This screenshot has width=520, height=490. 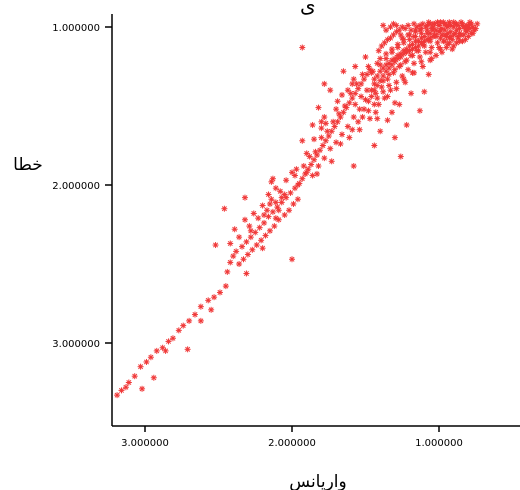 I want to click on x-tick-label: 2.000000, so click(x=292, y=443).